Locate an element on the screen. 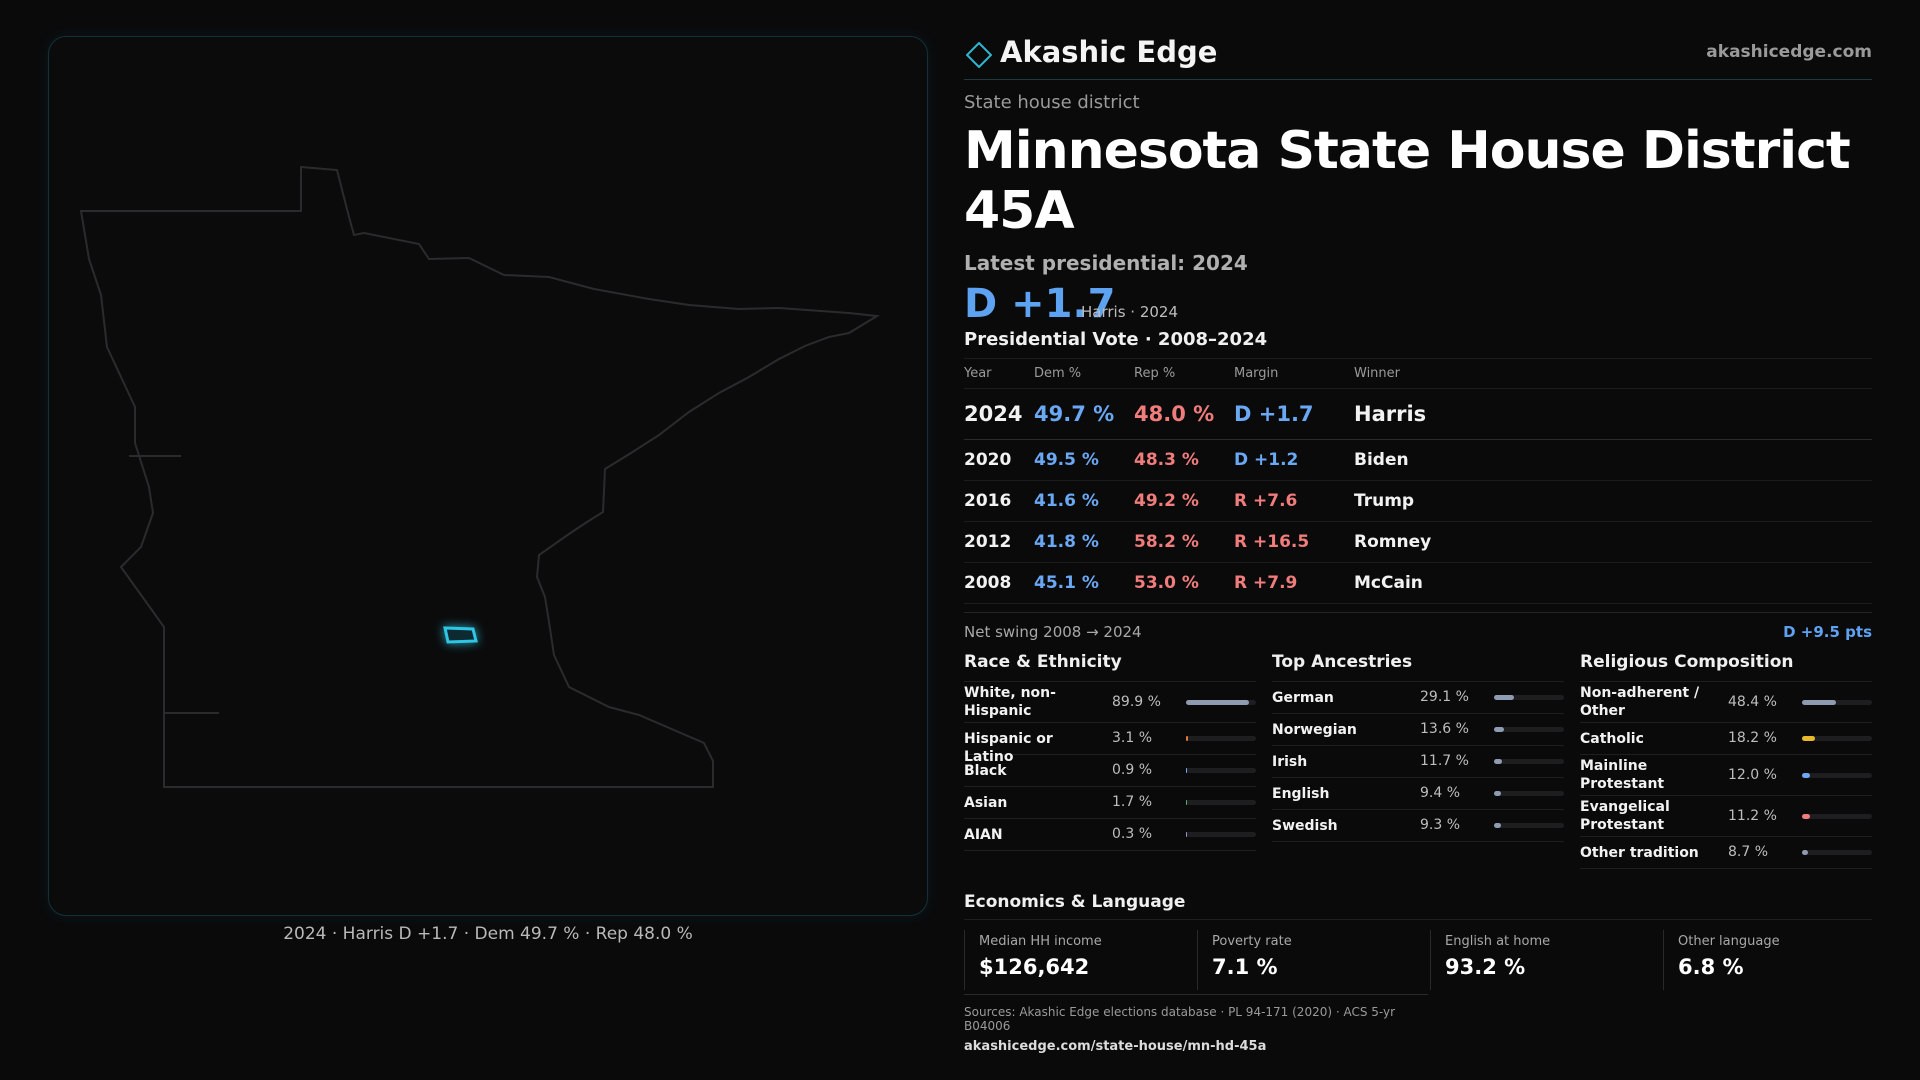 The image size is (1920, 1080). item-value: 0.3 % is located at coordinates (1132, 834).